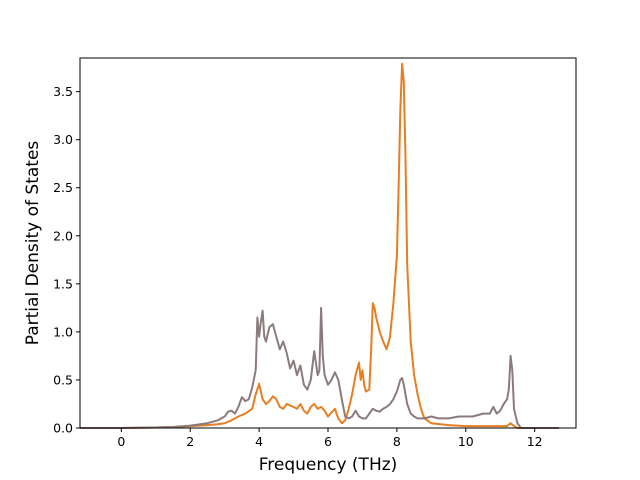  What do you see at coordinates (66, 260) in the screenshot?
I see `y-axis-ticks: 0.0 0.5 1.0 1.5 2.0 2.5 3.0 3.5` at bounding box center [66, 260].